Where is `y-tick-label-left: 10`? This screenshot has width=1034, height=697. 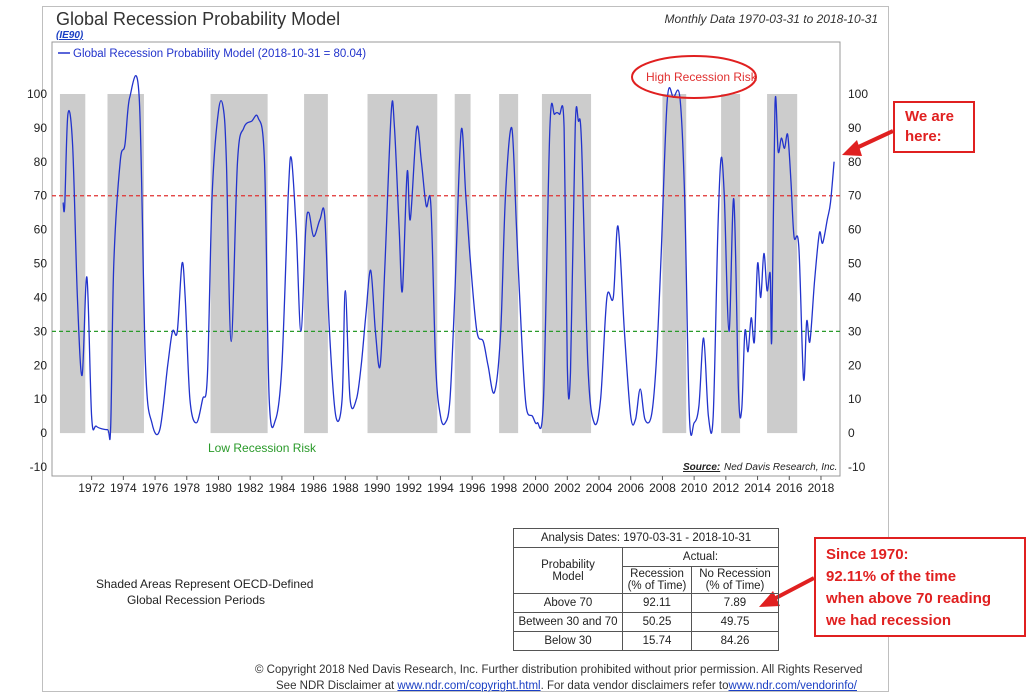
y-tick-label-left: 10 is located at coordinates (41, 399).